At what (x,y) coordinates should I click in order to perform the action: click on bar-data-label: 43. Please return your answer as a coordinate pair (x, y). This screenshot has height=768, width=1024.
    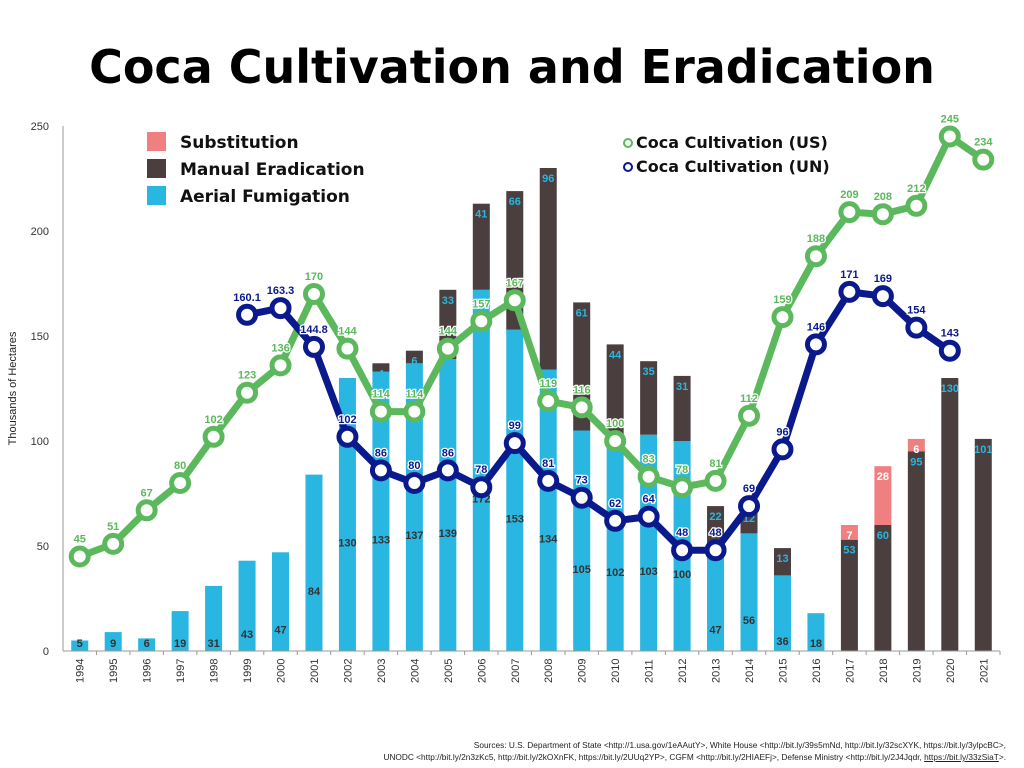
    Looking at the image, I should click on (247, 635).